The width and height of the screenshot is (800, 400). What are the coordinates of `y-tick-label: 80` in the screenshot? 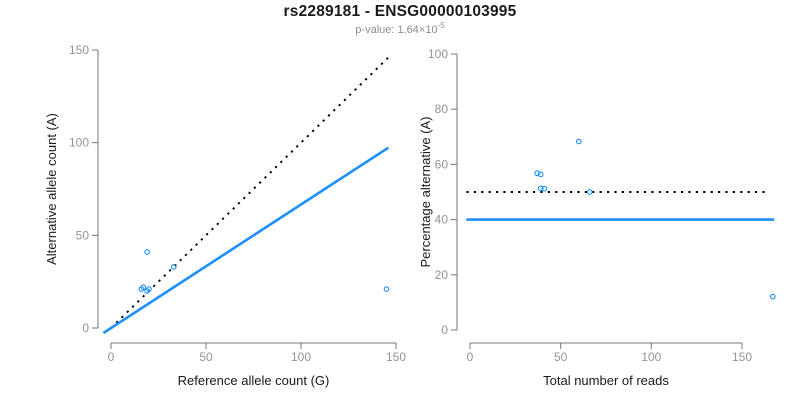 It's located at (442, 109).